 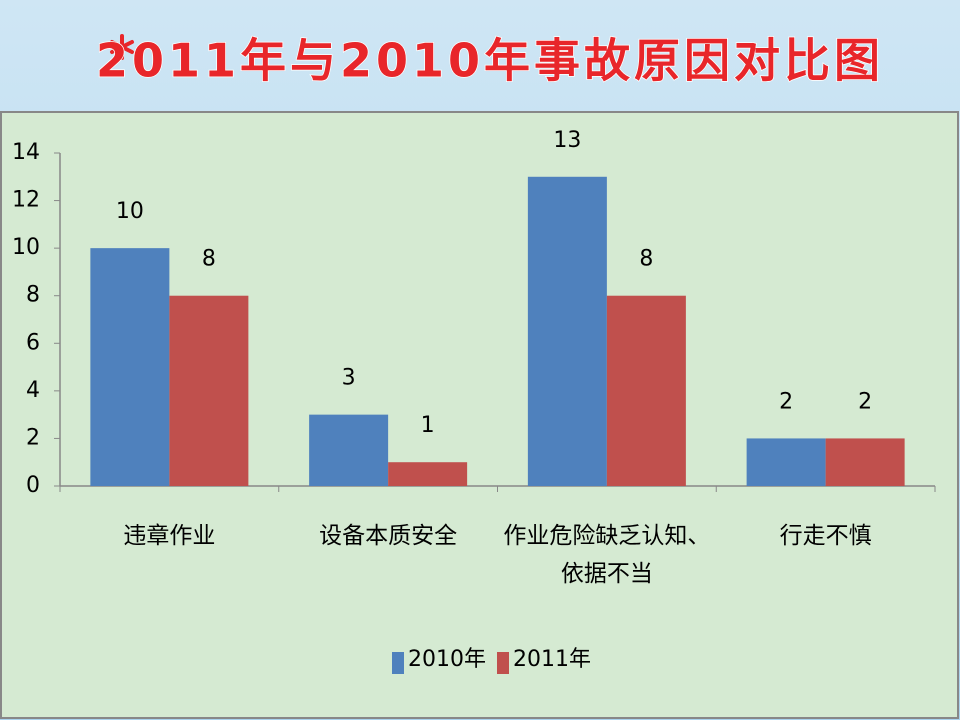 What do you see at coordinates (33, 437) in the screenshot?
I see `y-tick-label: 2` at bounding box center [33, 437].